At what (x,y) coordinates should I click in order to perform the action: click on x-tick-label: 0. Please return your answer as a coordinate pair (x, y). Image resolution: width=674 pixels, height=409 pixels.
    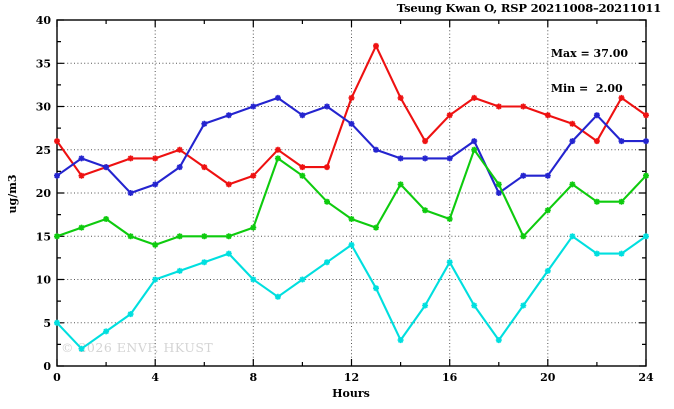
    Looking at the image, I should click on (57, 377).